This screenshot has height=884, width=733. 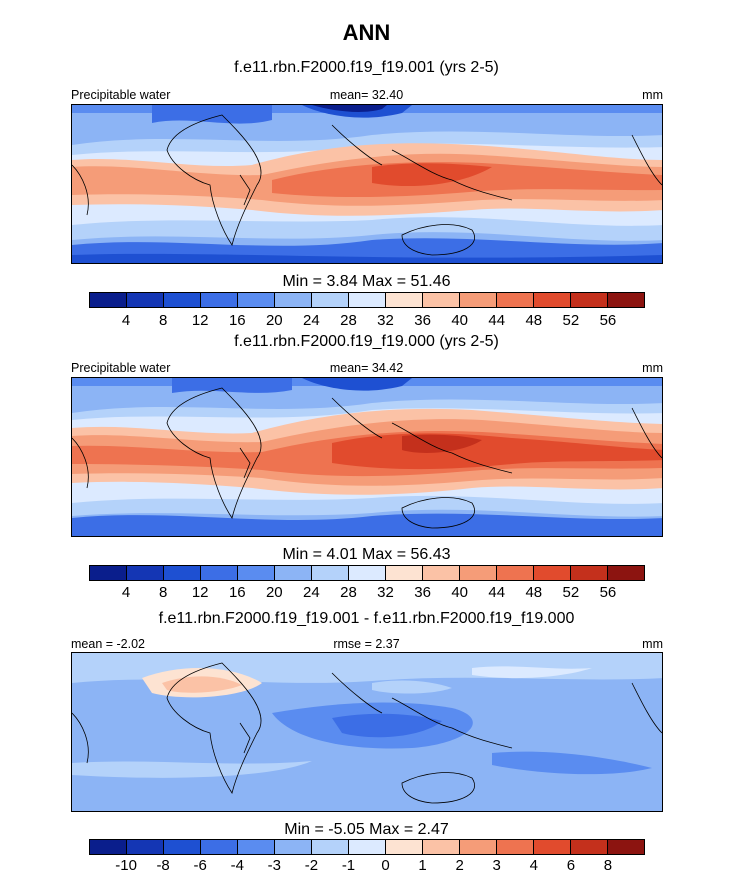 I want to click on panel-2-map, so click(x=367, y=457).